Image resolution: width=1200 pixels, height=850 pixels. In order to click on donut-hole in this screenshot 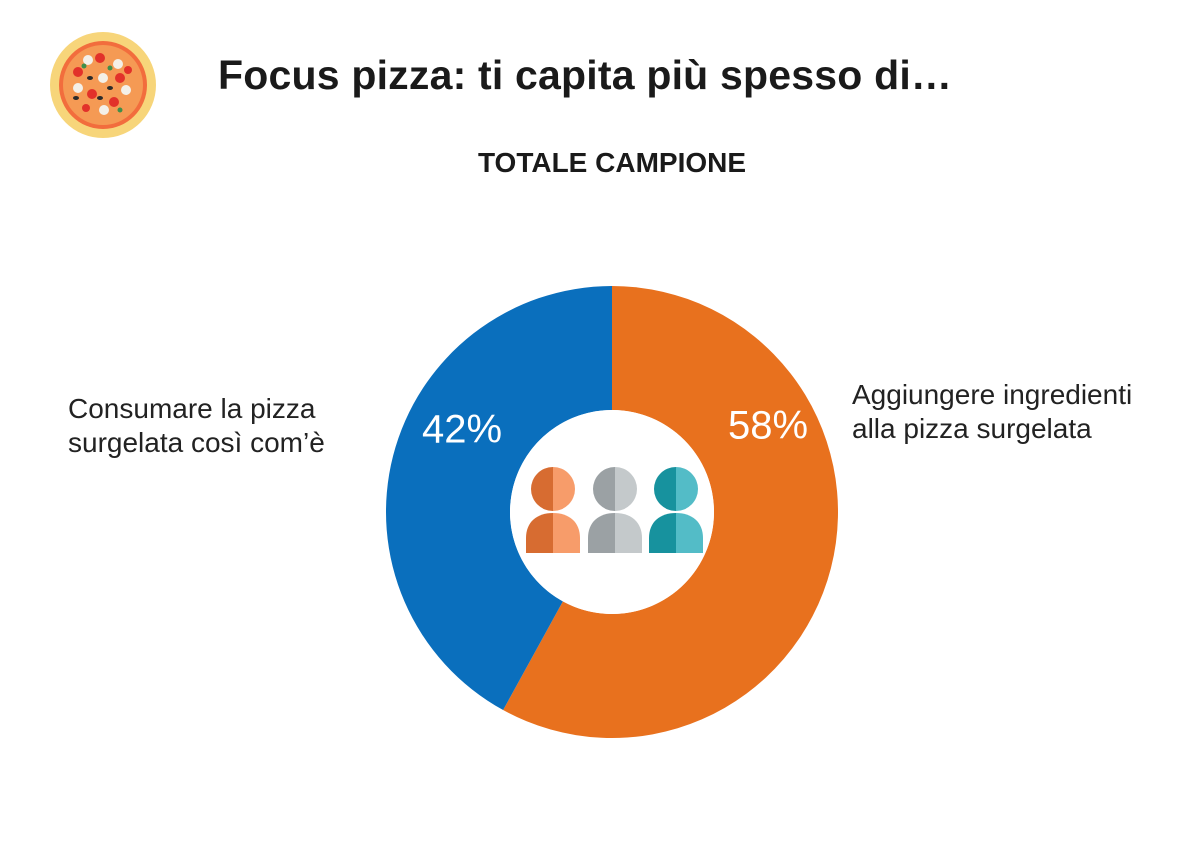, I will do `click(612, 512)`.